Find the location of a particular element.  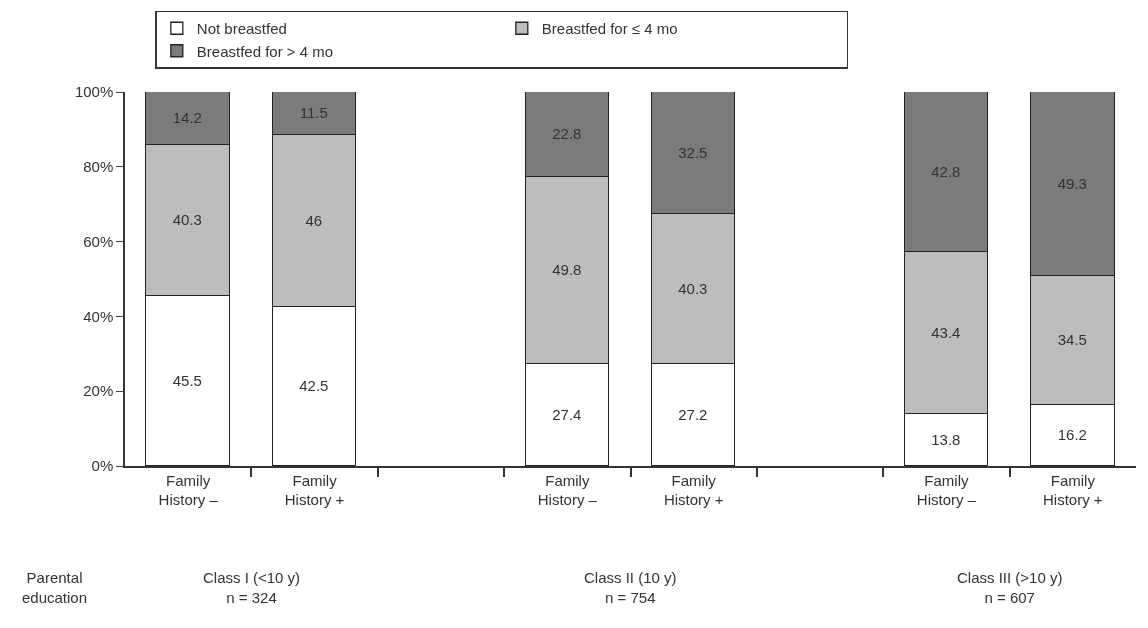

data-label: 49.8 is located at coordinates (567, 270).